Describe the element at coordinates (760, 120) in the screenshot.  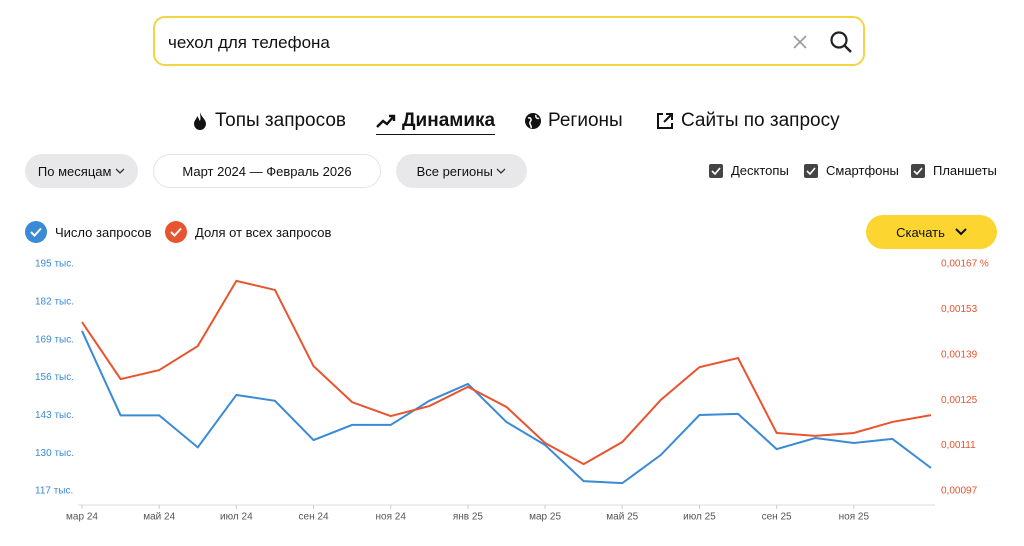
I see `tab-label: Сайты по запросу` at that location.